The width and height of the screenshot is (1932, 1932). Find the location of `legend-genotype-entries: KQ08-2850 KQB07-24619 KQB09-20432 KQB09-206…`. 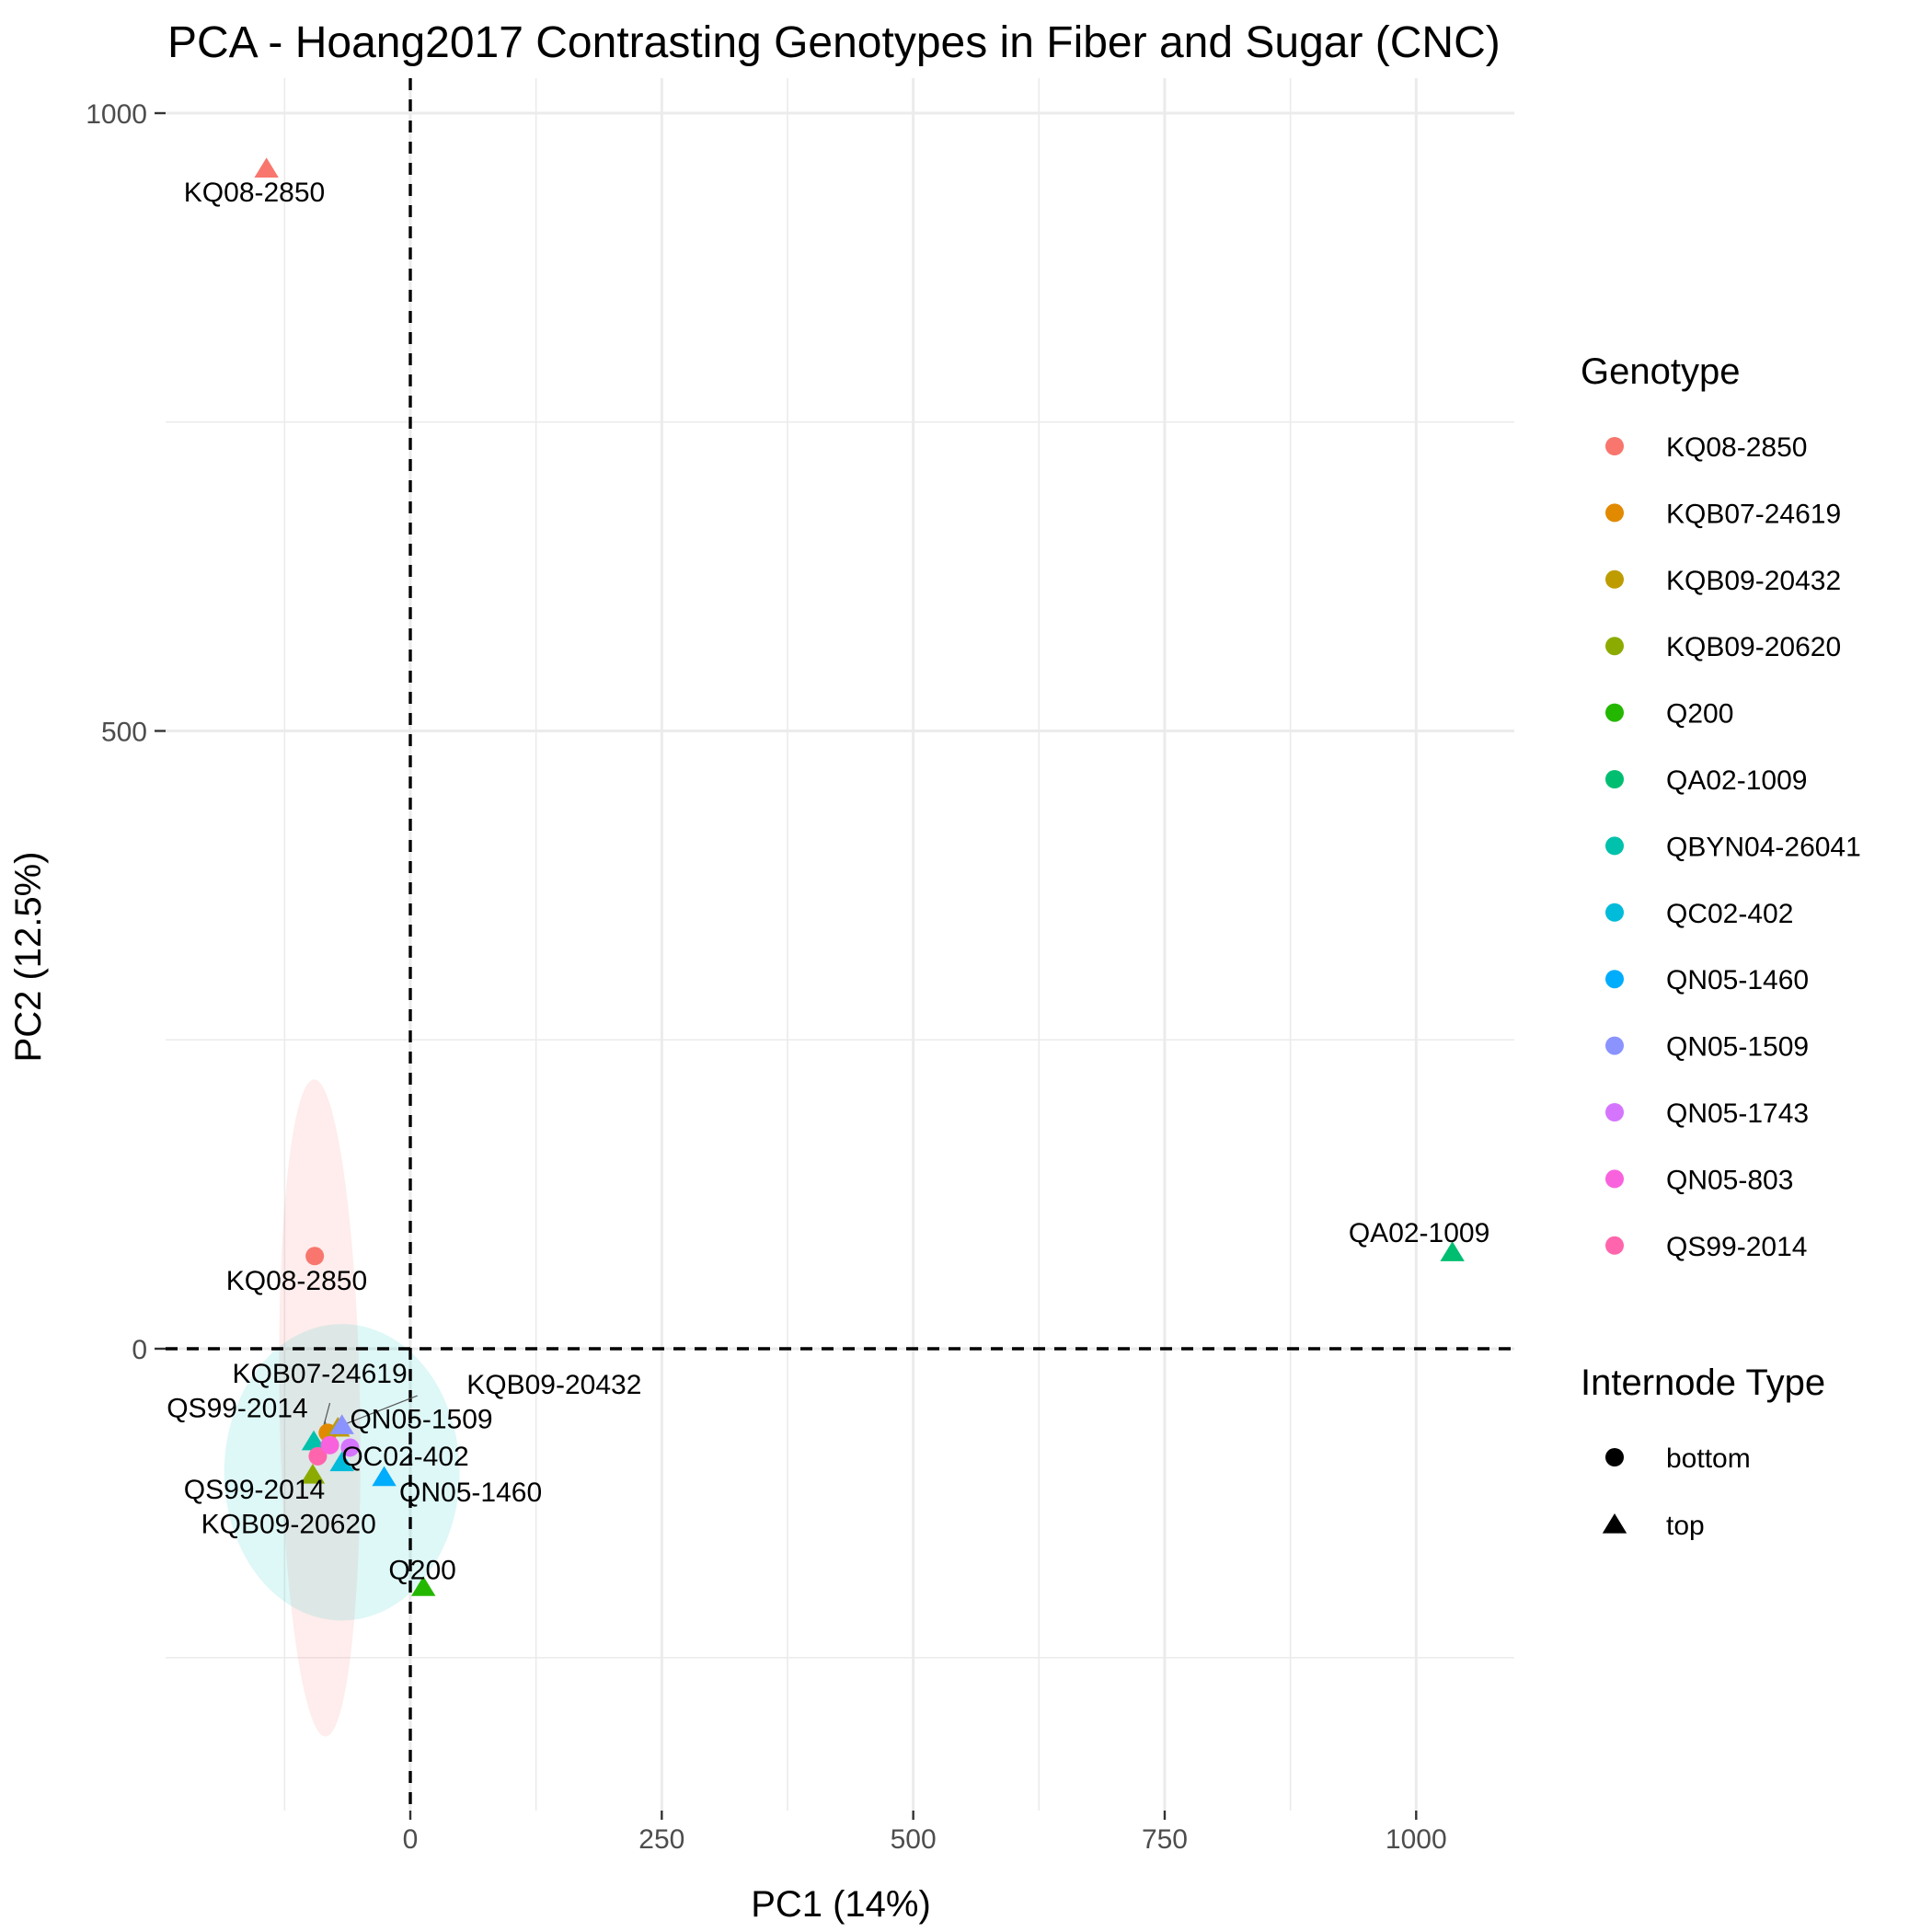

legend-genotype-entries: KQ08-2850 KQB07-24619 KQB09-20432 KQB09-206… is located at coordinates (1733, 847).